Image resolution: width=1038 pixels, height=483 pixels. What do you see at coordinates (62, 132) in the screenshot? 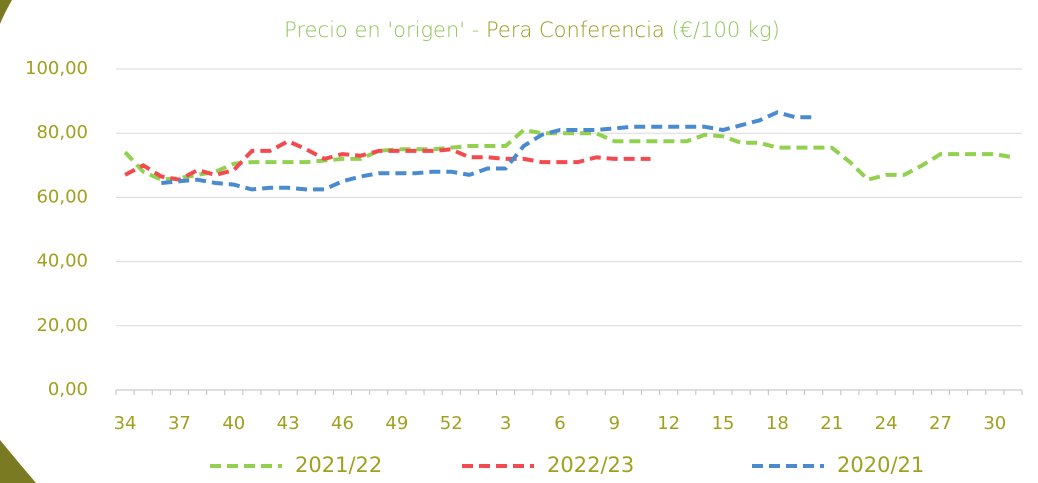
I see `y-tick-label: 80,00` at bounding box center [62, 132].